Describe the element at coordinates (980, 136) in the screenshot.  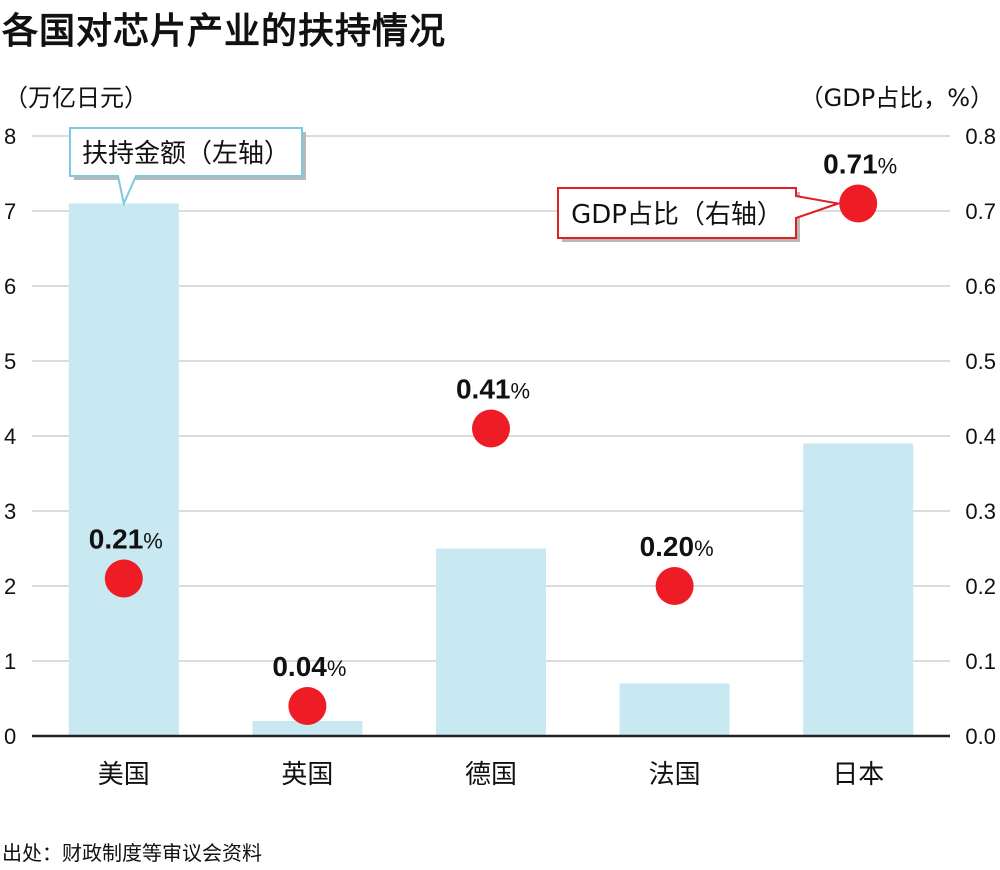
I see `y-right-tick-label: 0.8` at that location.